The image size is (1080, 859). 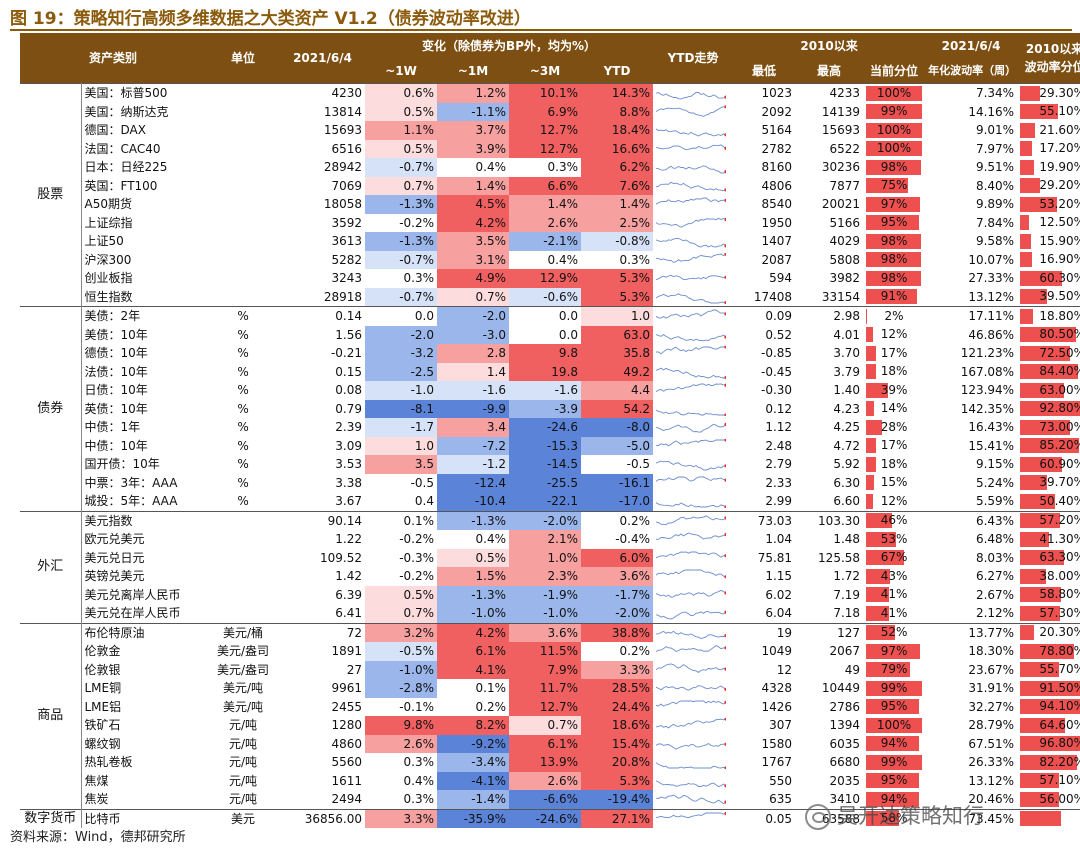 I want to click on asset-name: 沪深300, so click(x=108, y=259).